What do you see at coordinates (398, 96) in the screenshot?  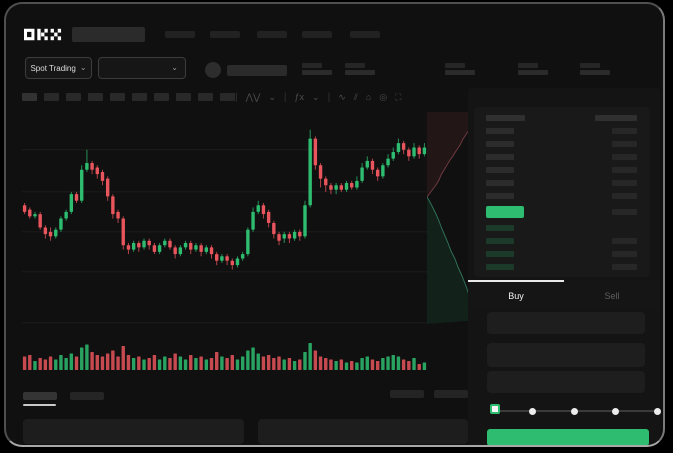 I see `fullscreen-icon: ⛶` at bounding box center [398, 96].